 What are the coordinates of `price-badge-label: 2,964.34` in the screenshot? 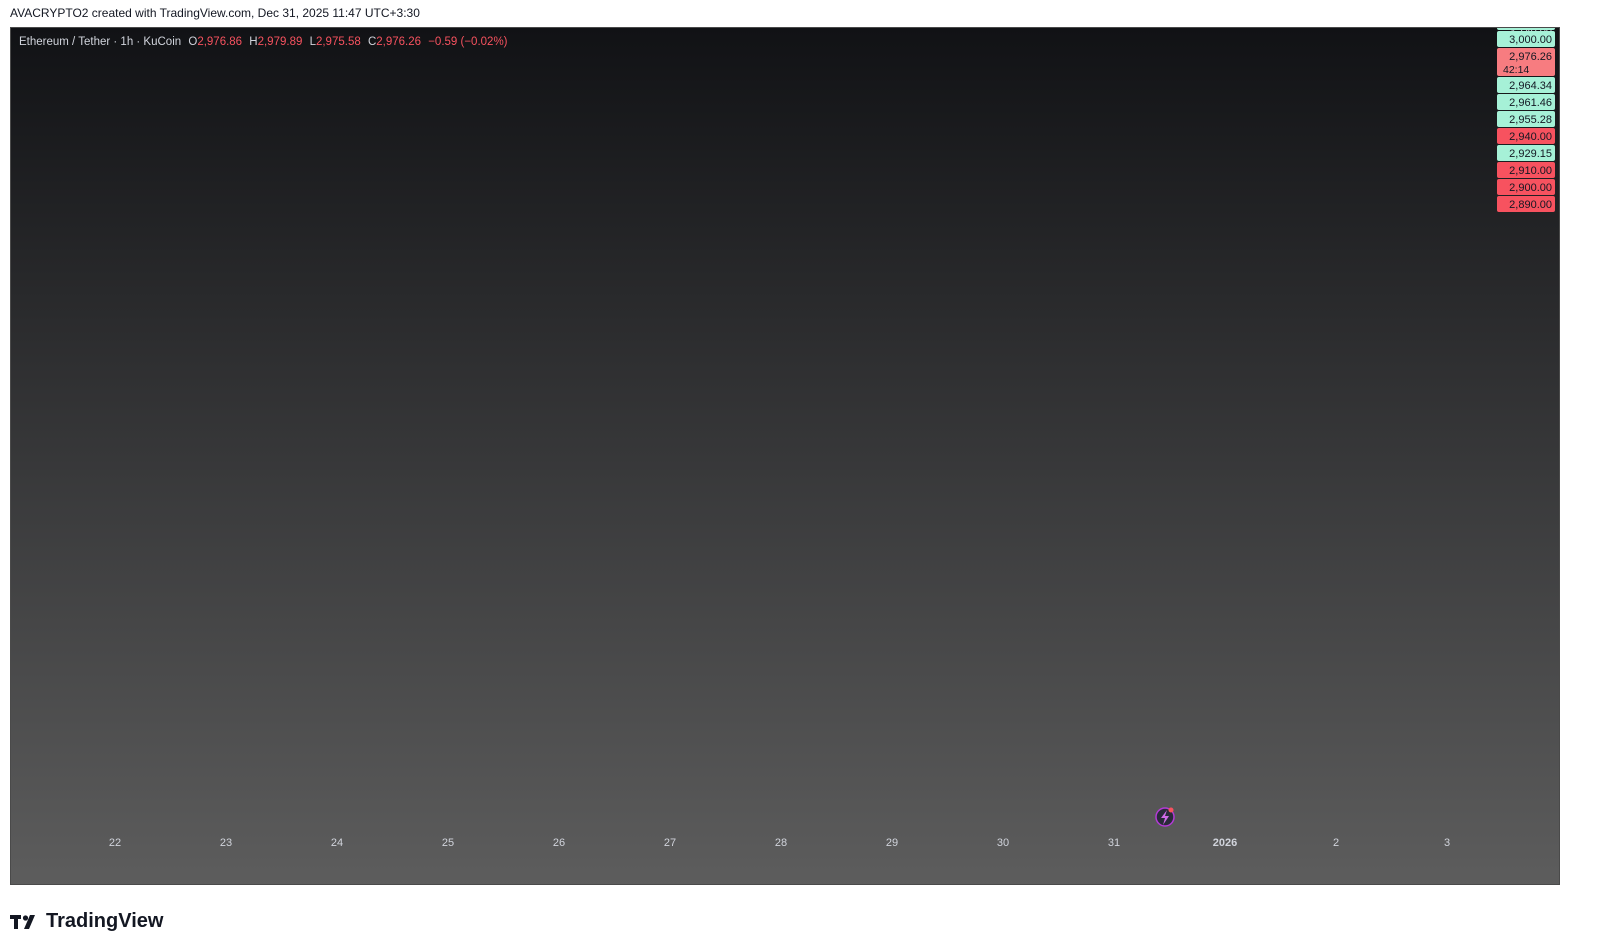 It's located at (1530, 86).